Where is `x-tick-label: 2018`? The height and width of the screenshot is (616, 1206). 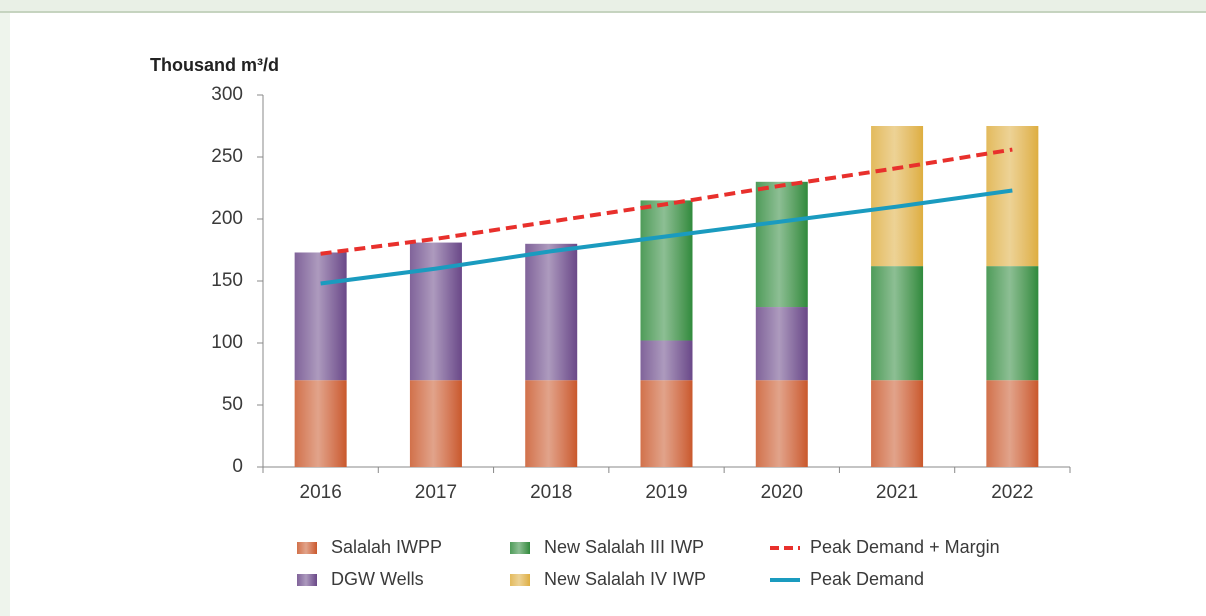 x-tick-label: 2018 is located at coordinates (551, 492).